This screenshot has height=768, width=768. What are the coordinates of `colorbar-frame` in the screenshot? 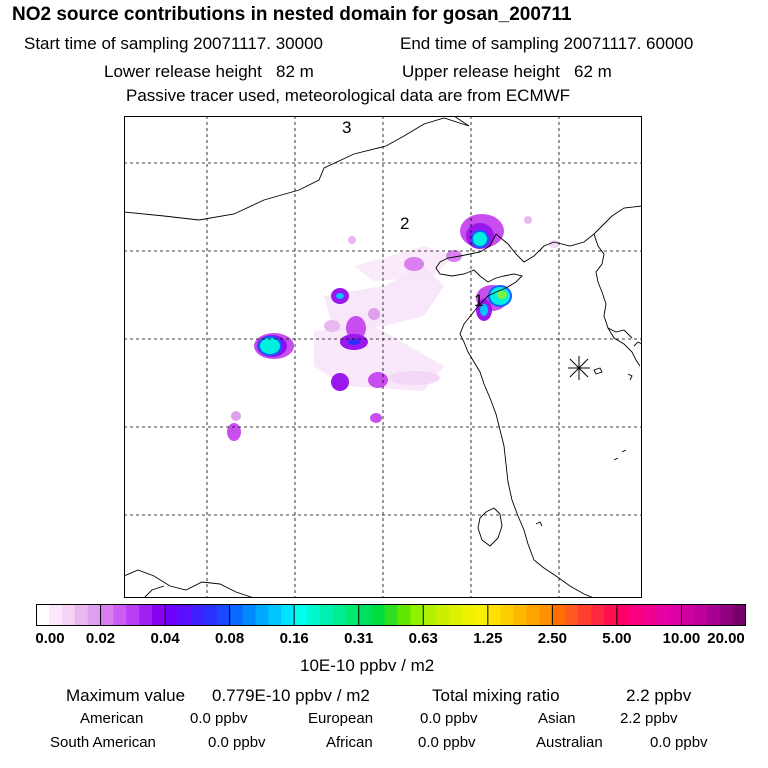 It's located at (391, 615).